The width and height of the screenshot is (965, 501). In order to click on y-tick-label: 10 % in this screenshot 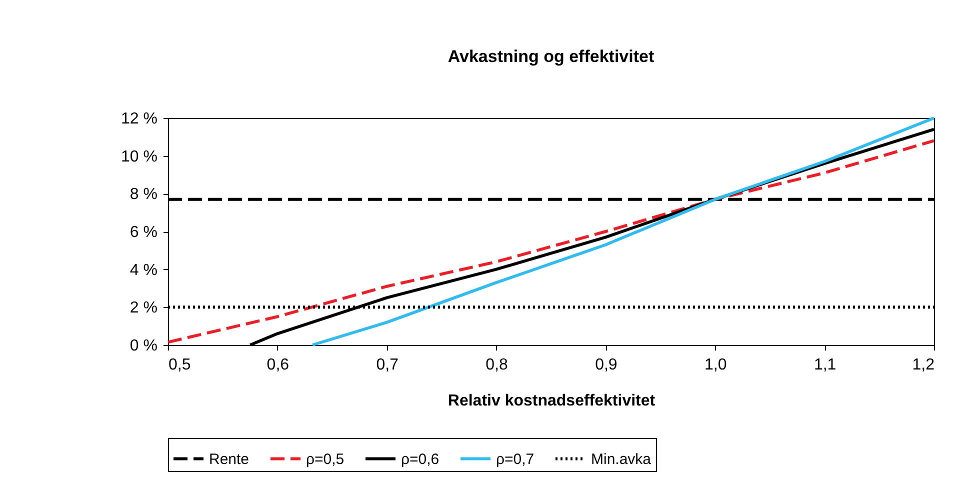, I will do `click(139, 157)`.